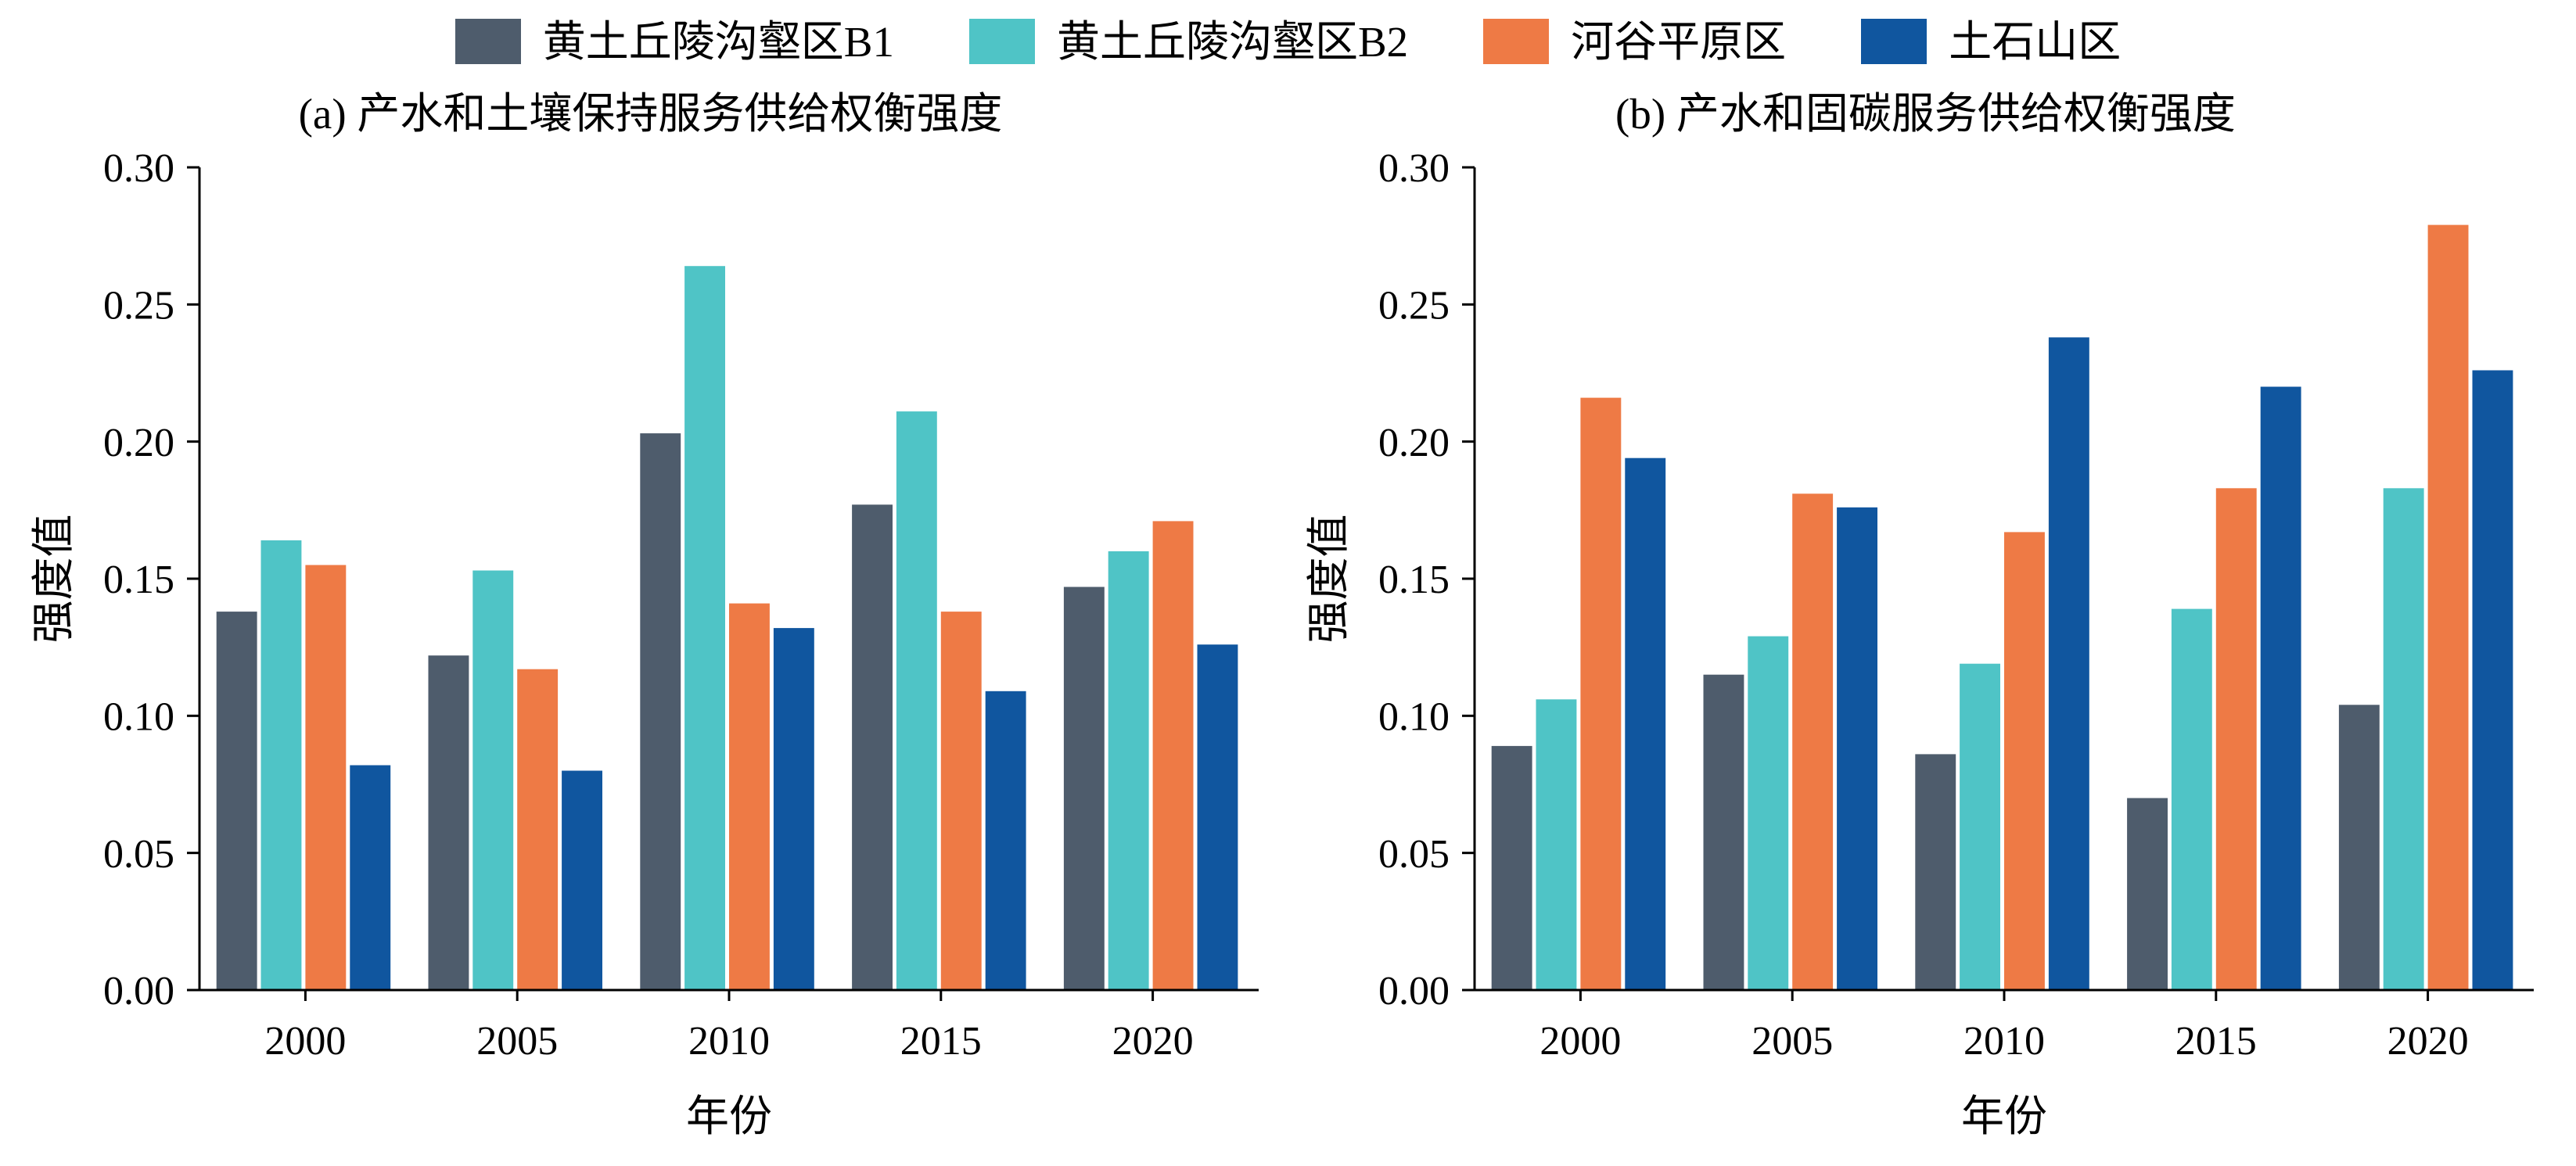  What do you see at coordinates (1516, 41) in the screenshot?
I see `legend-swatch-valley` at bounding box center [1516, 41].